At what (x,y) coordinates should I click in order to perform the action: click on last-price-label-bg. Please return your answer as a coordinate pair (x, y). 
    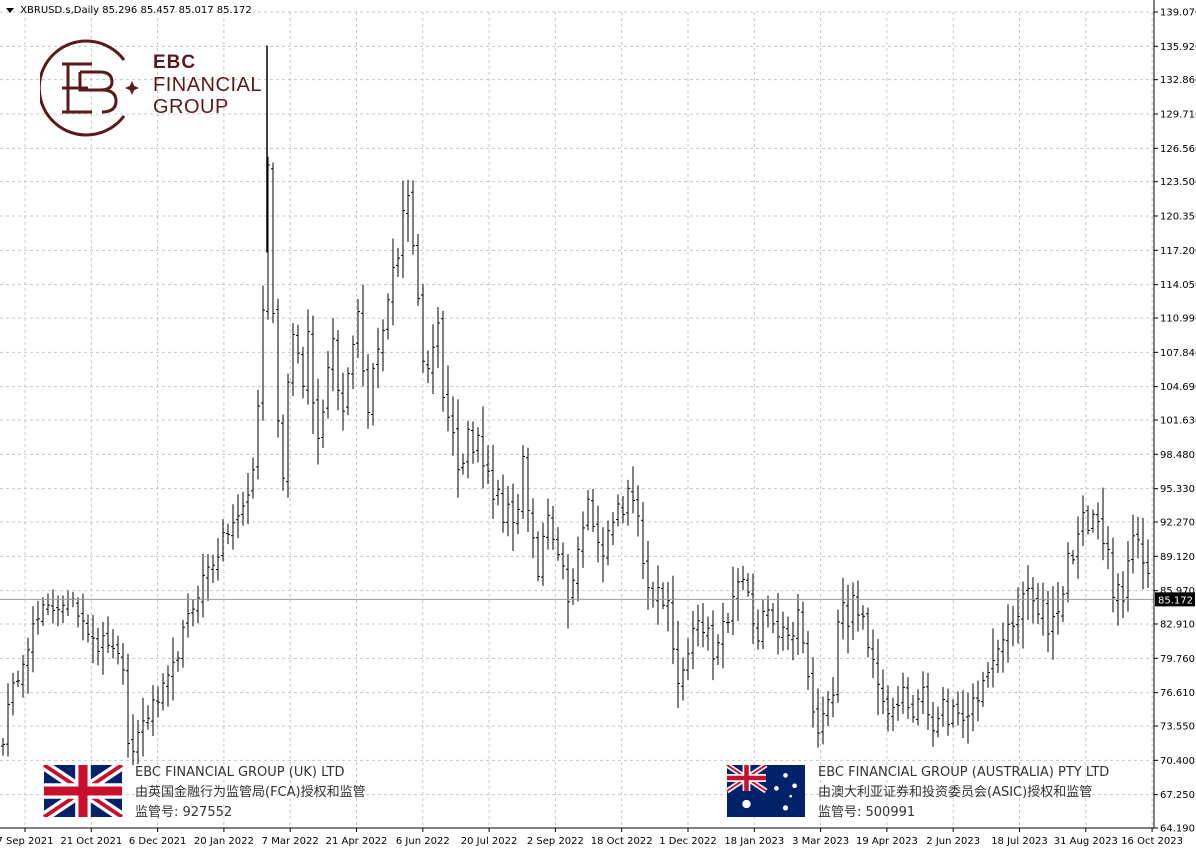
    Looking at the image, I should click on (1175, 599).